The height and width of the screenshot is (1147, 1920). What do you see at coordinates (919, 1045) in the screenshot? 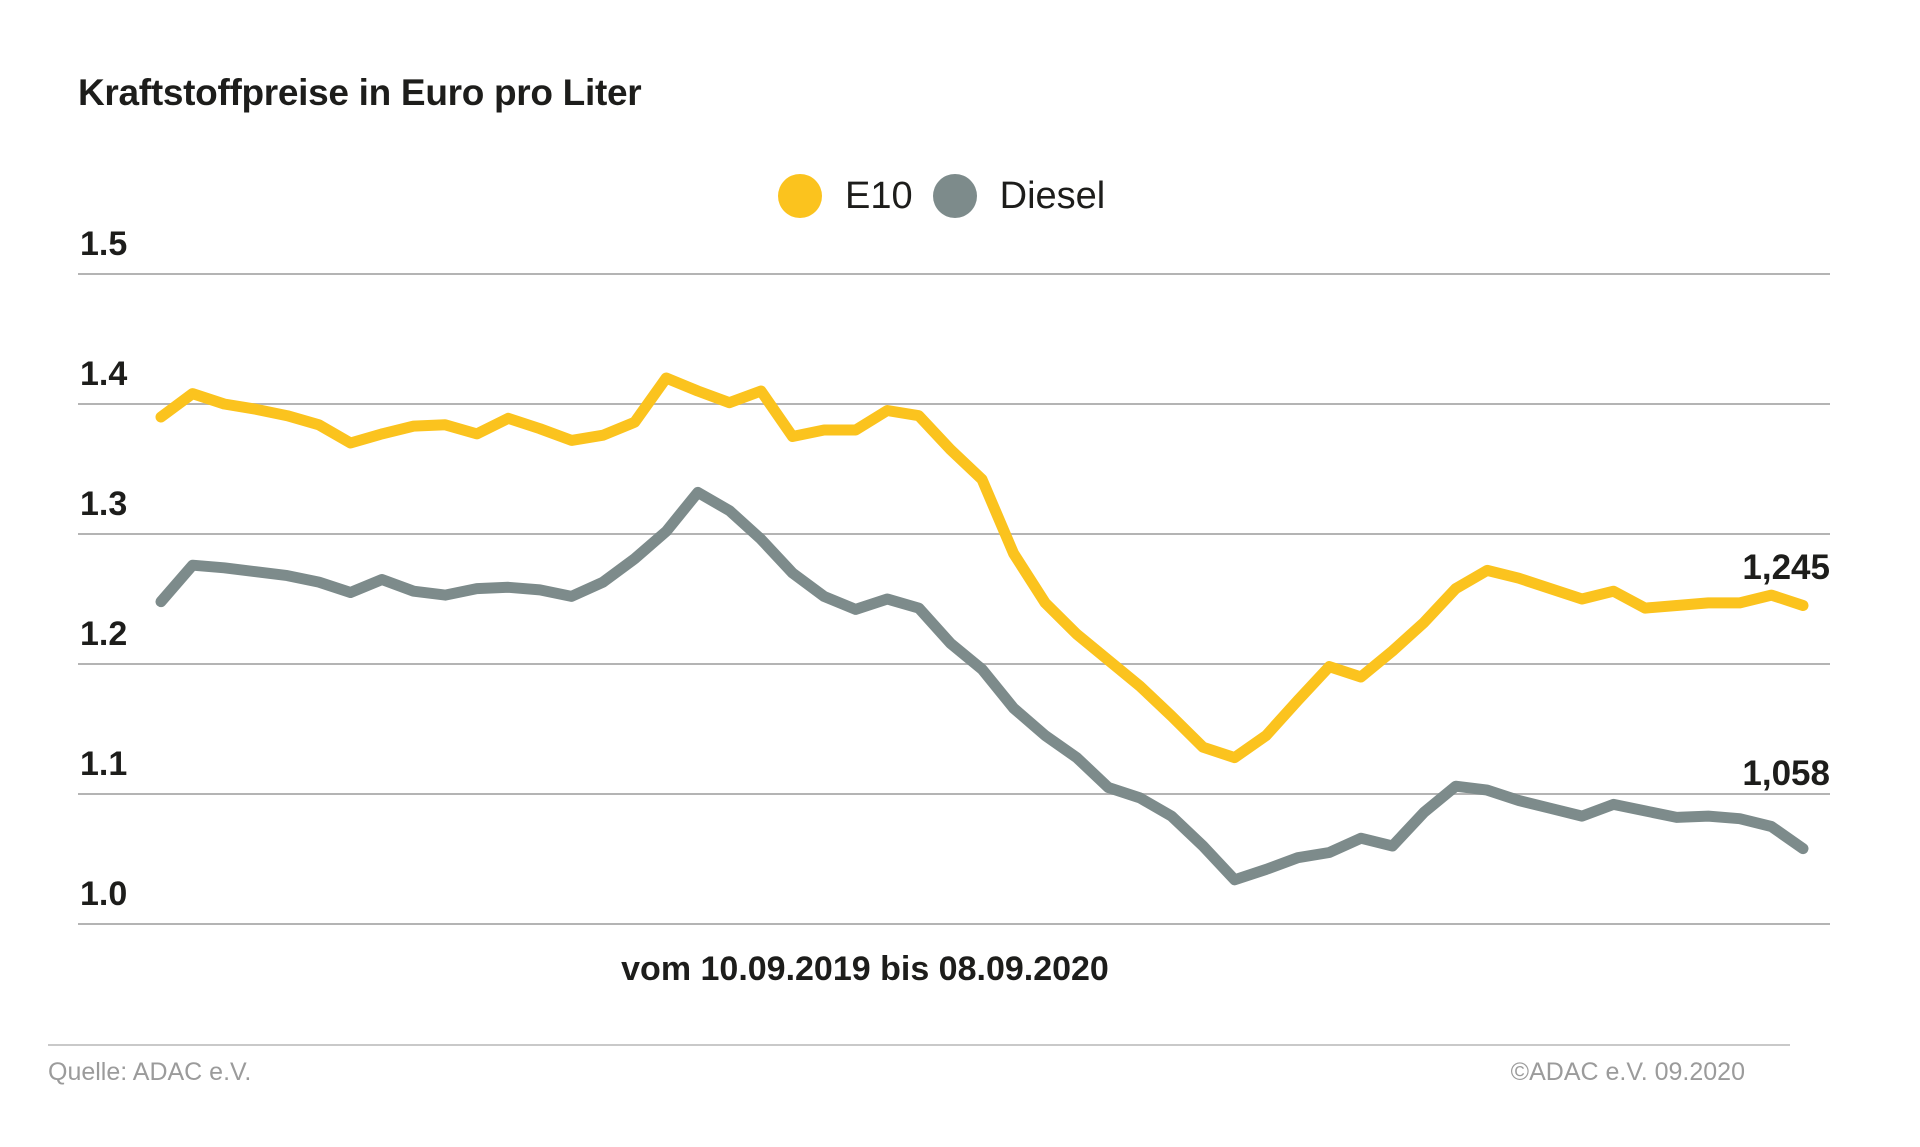
I see `footer-divider` at bounding box center [919, 1045].